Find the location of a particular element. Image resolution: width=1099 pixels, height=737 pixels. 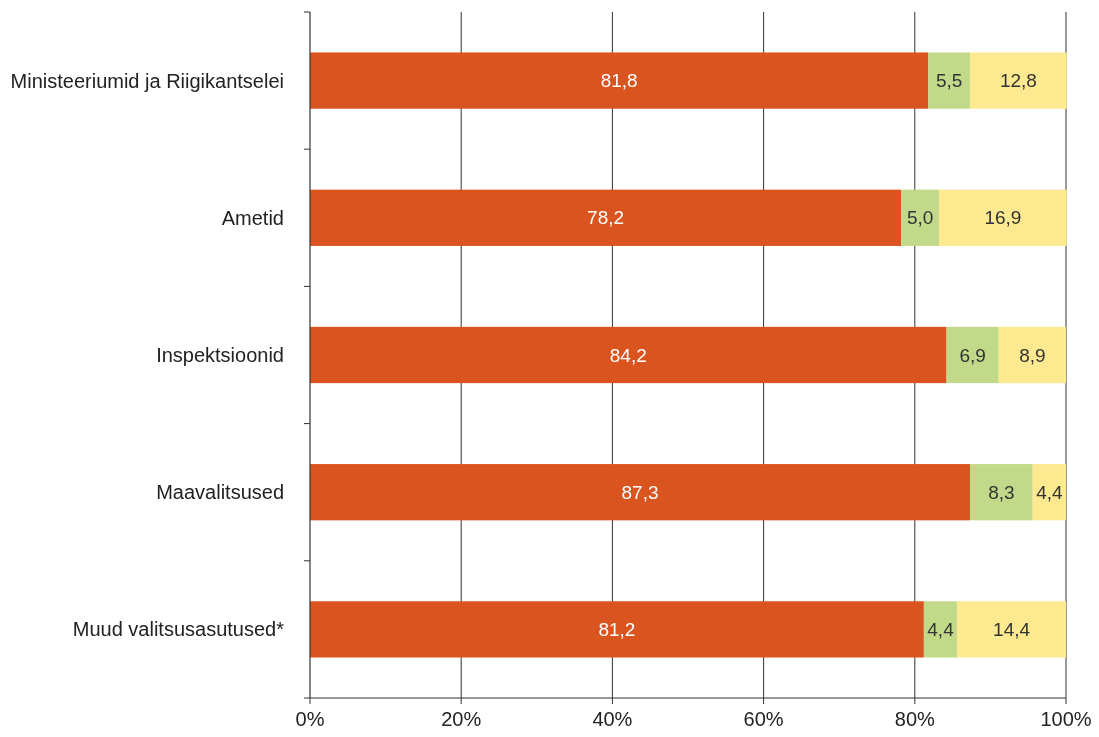

data-label: 8,9 is located at coordinates (1032, 355).